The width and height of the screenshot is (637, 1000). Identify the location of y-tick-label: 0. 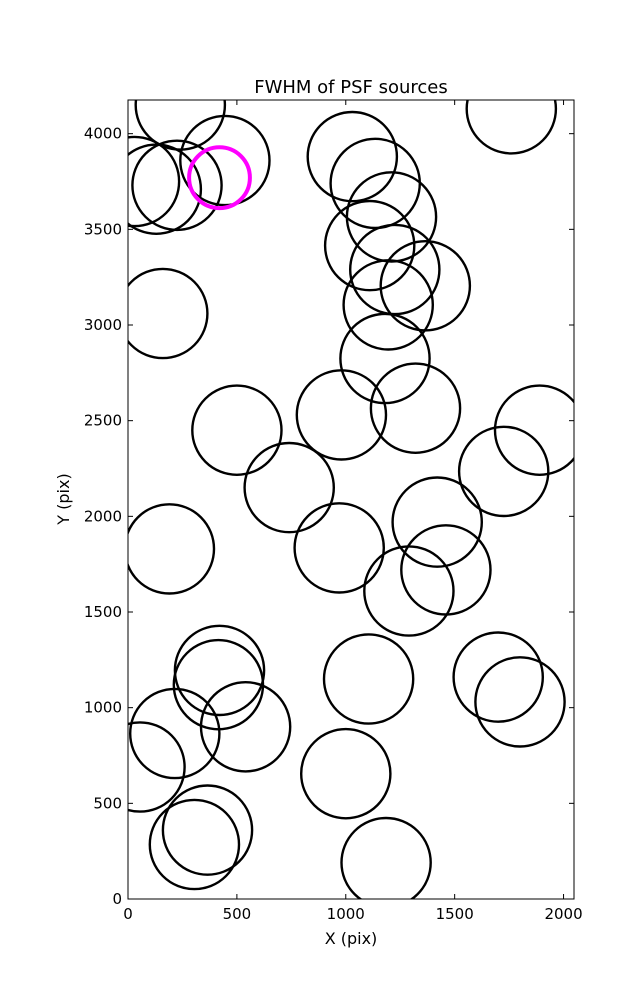
(117, 899).